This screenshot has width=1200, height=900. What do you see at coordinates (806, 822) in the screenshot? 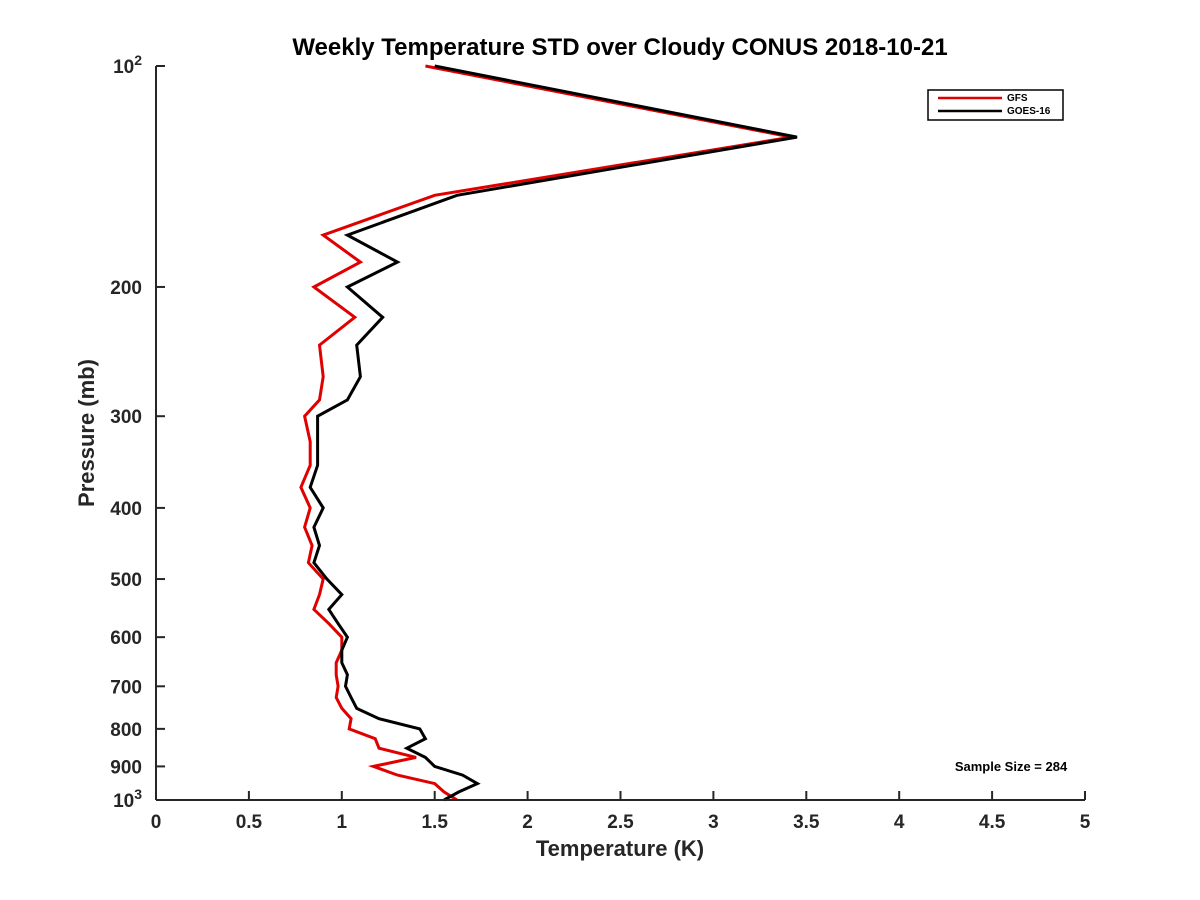
I see `x-tick-label: 3.5` at bounding box center [806, 822].